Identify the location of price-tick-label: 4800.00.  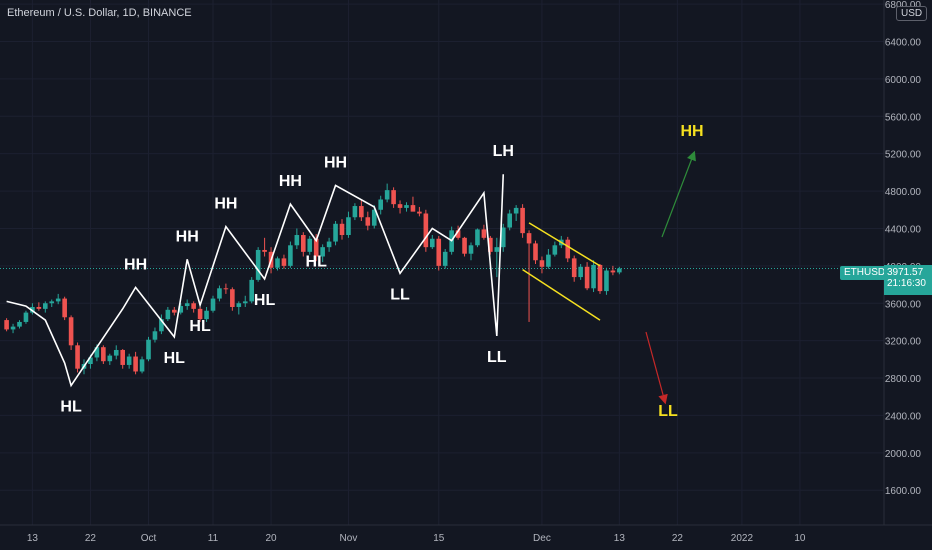
(903, 192).